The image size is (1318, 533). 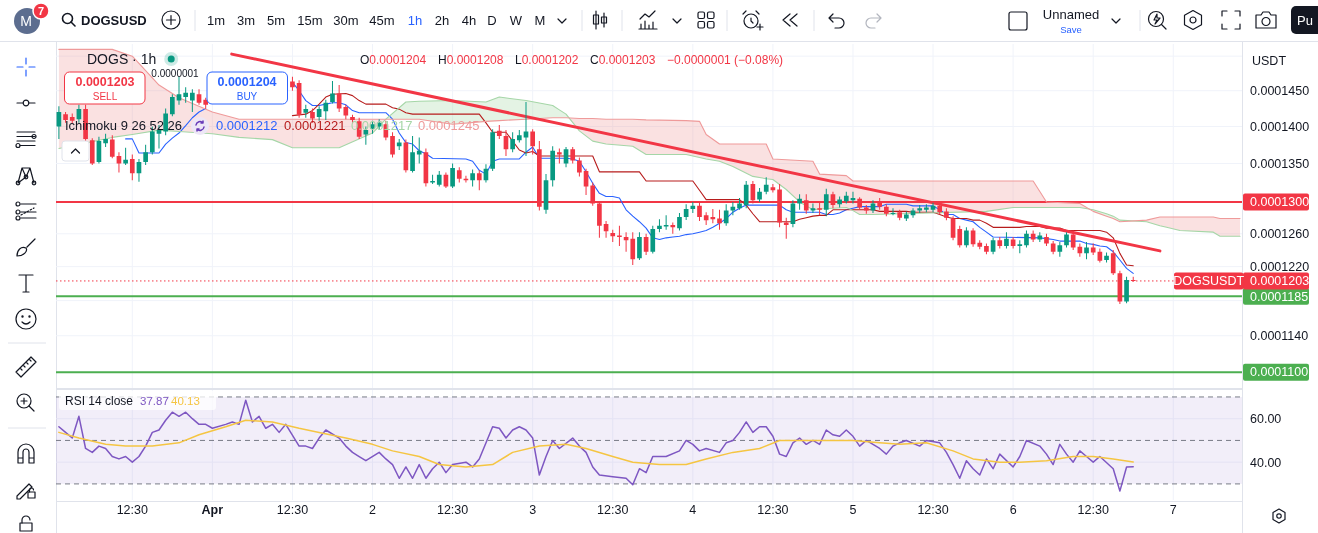 What do you see at coordinates (442, 20) in the screenshot?
I see `text: 2h` at bounding box center [442, 20].